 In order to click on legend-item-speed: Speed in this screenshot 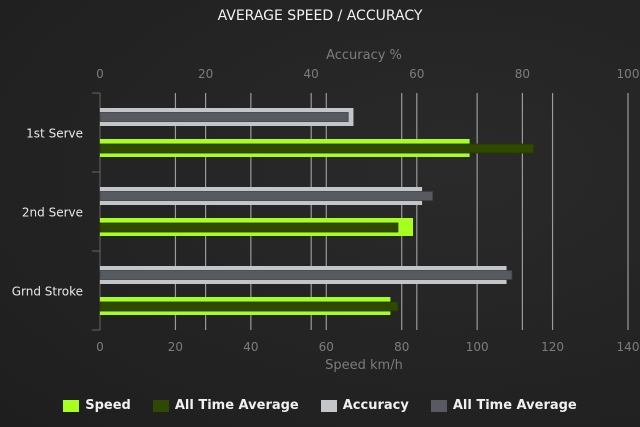, I will do `click(97, 405)`.